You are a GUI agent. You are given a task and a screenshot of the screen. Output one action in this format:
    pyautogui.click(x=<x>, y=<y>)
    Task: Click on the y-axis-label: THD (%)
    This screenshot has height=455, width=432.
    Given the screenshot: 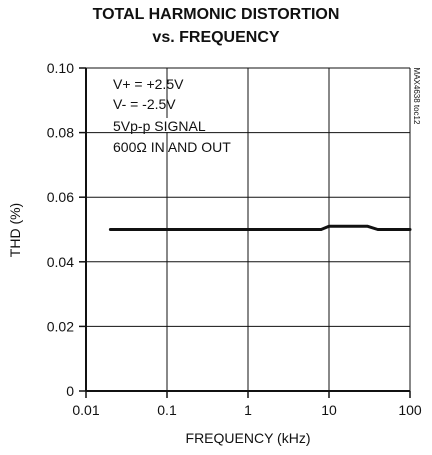 What is the action you would take?
    pyautogui.click(x=15, y=230)
    